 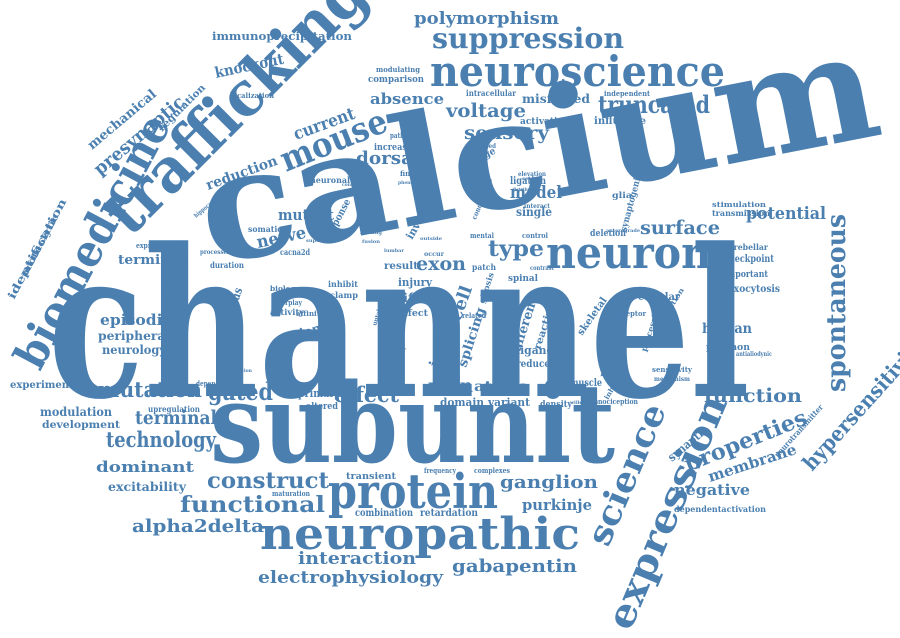 I want to click on word-domain: domain, so click(x=462, y=402).